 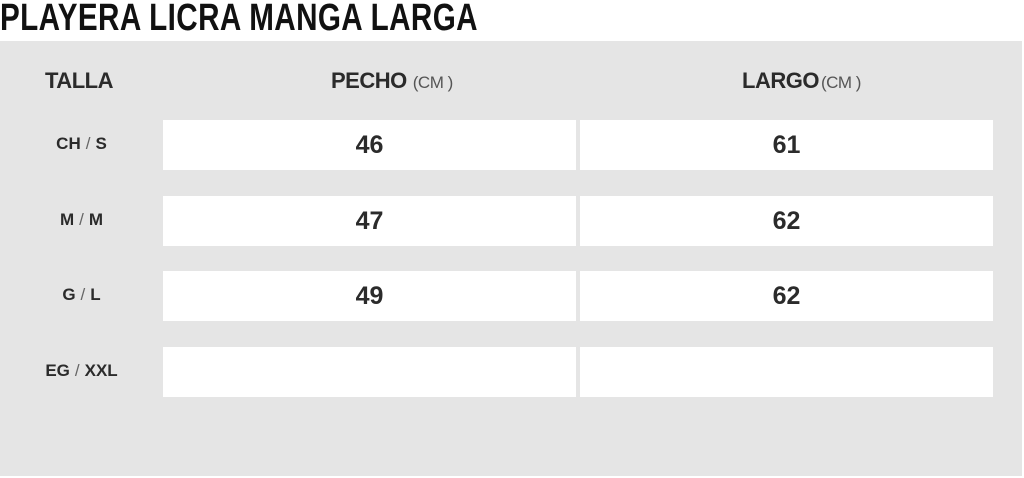 I want to click on header-length-unit: (CM ), so click(x=840, y=82).